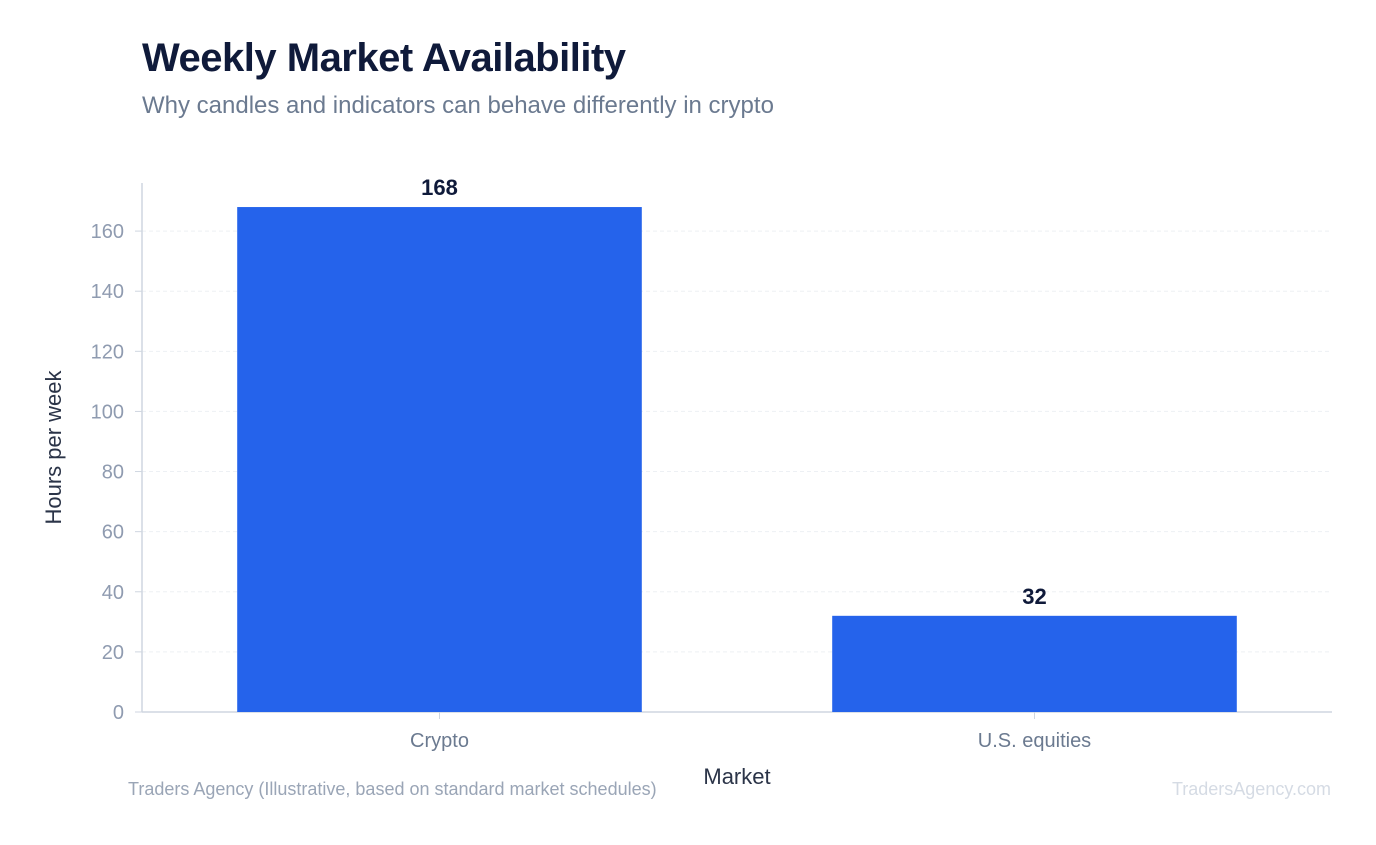  I want to click on y-tick-label: 120, so click(107, 352).